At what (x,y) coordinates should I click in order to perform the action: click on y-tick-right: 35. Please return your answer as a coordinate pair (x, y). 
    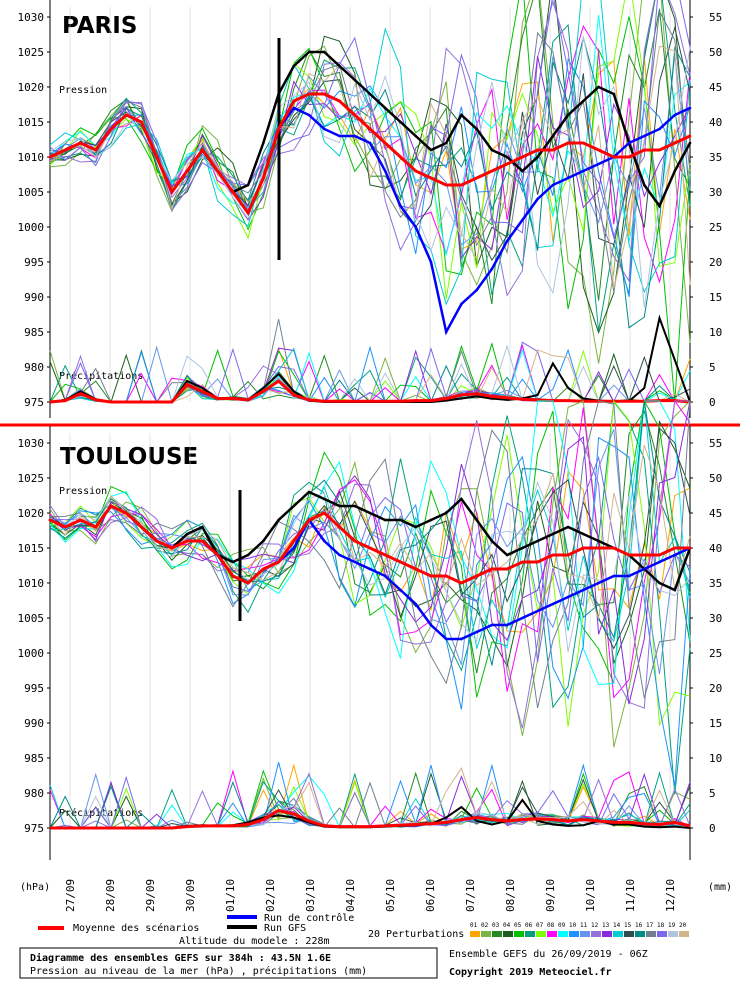
    Looking at the image, I should click on (715, 157).